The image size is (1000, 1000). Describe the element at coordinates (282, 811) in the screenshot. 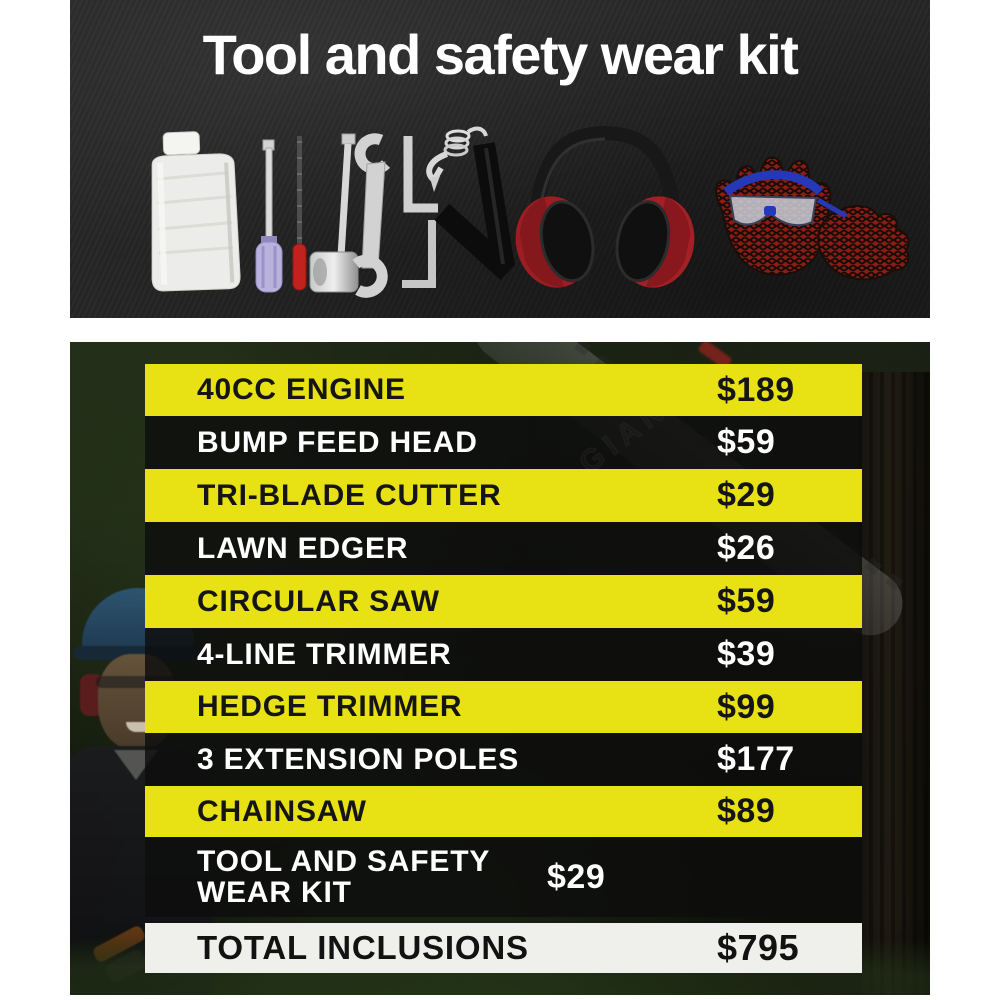

I see `item-label: CHAINSAW` at that location.